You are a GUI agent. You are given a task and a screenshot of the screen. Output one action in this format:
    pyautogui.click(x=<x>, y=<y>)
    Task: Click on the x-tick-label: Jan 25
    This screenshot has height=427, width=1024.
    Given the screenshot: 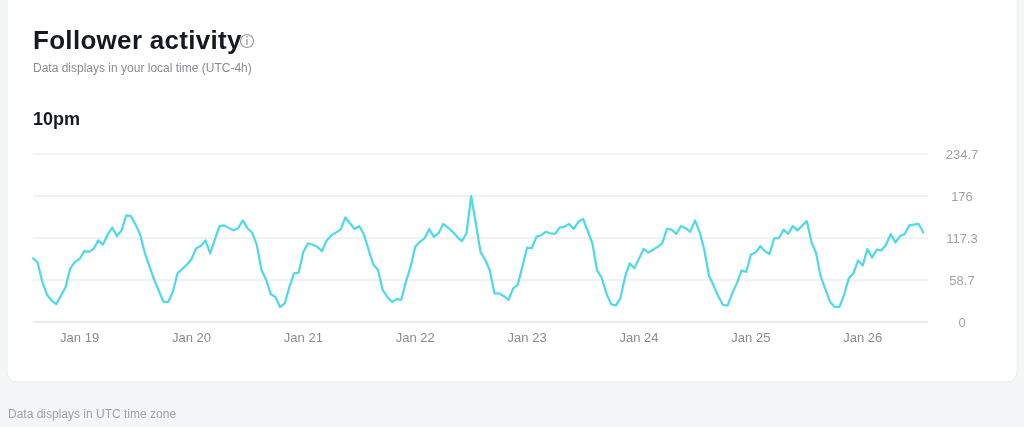 What is the action you would take?
    pyautogui.click(x=751, y=337)
    